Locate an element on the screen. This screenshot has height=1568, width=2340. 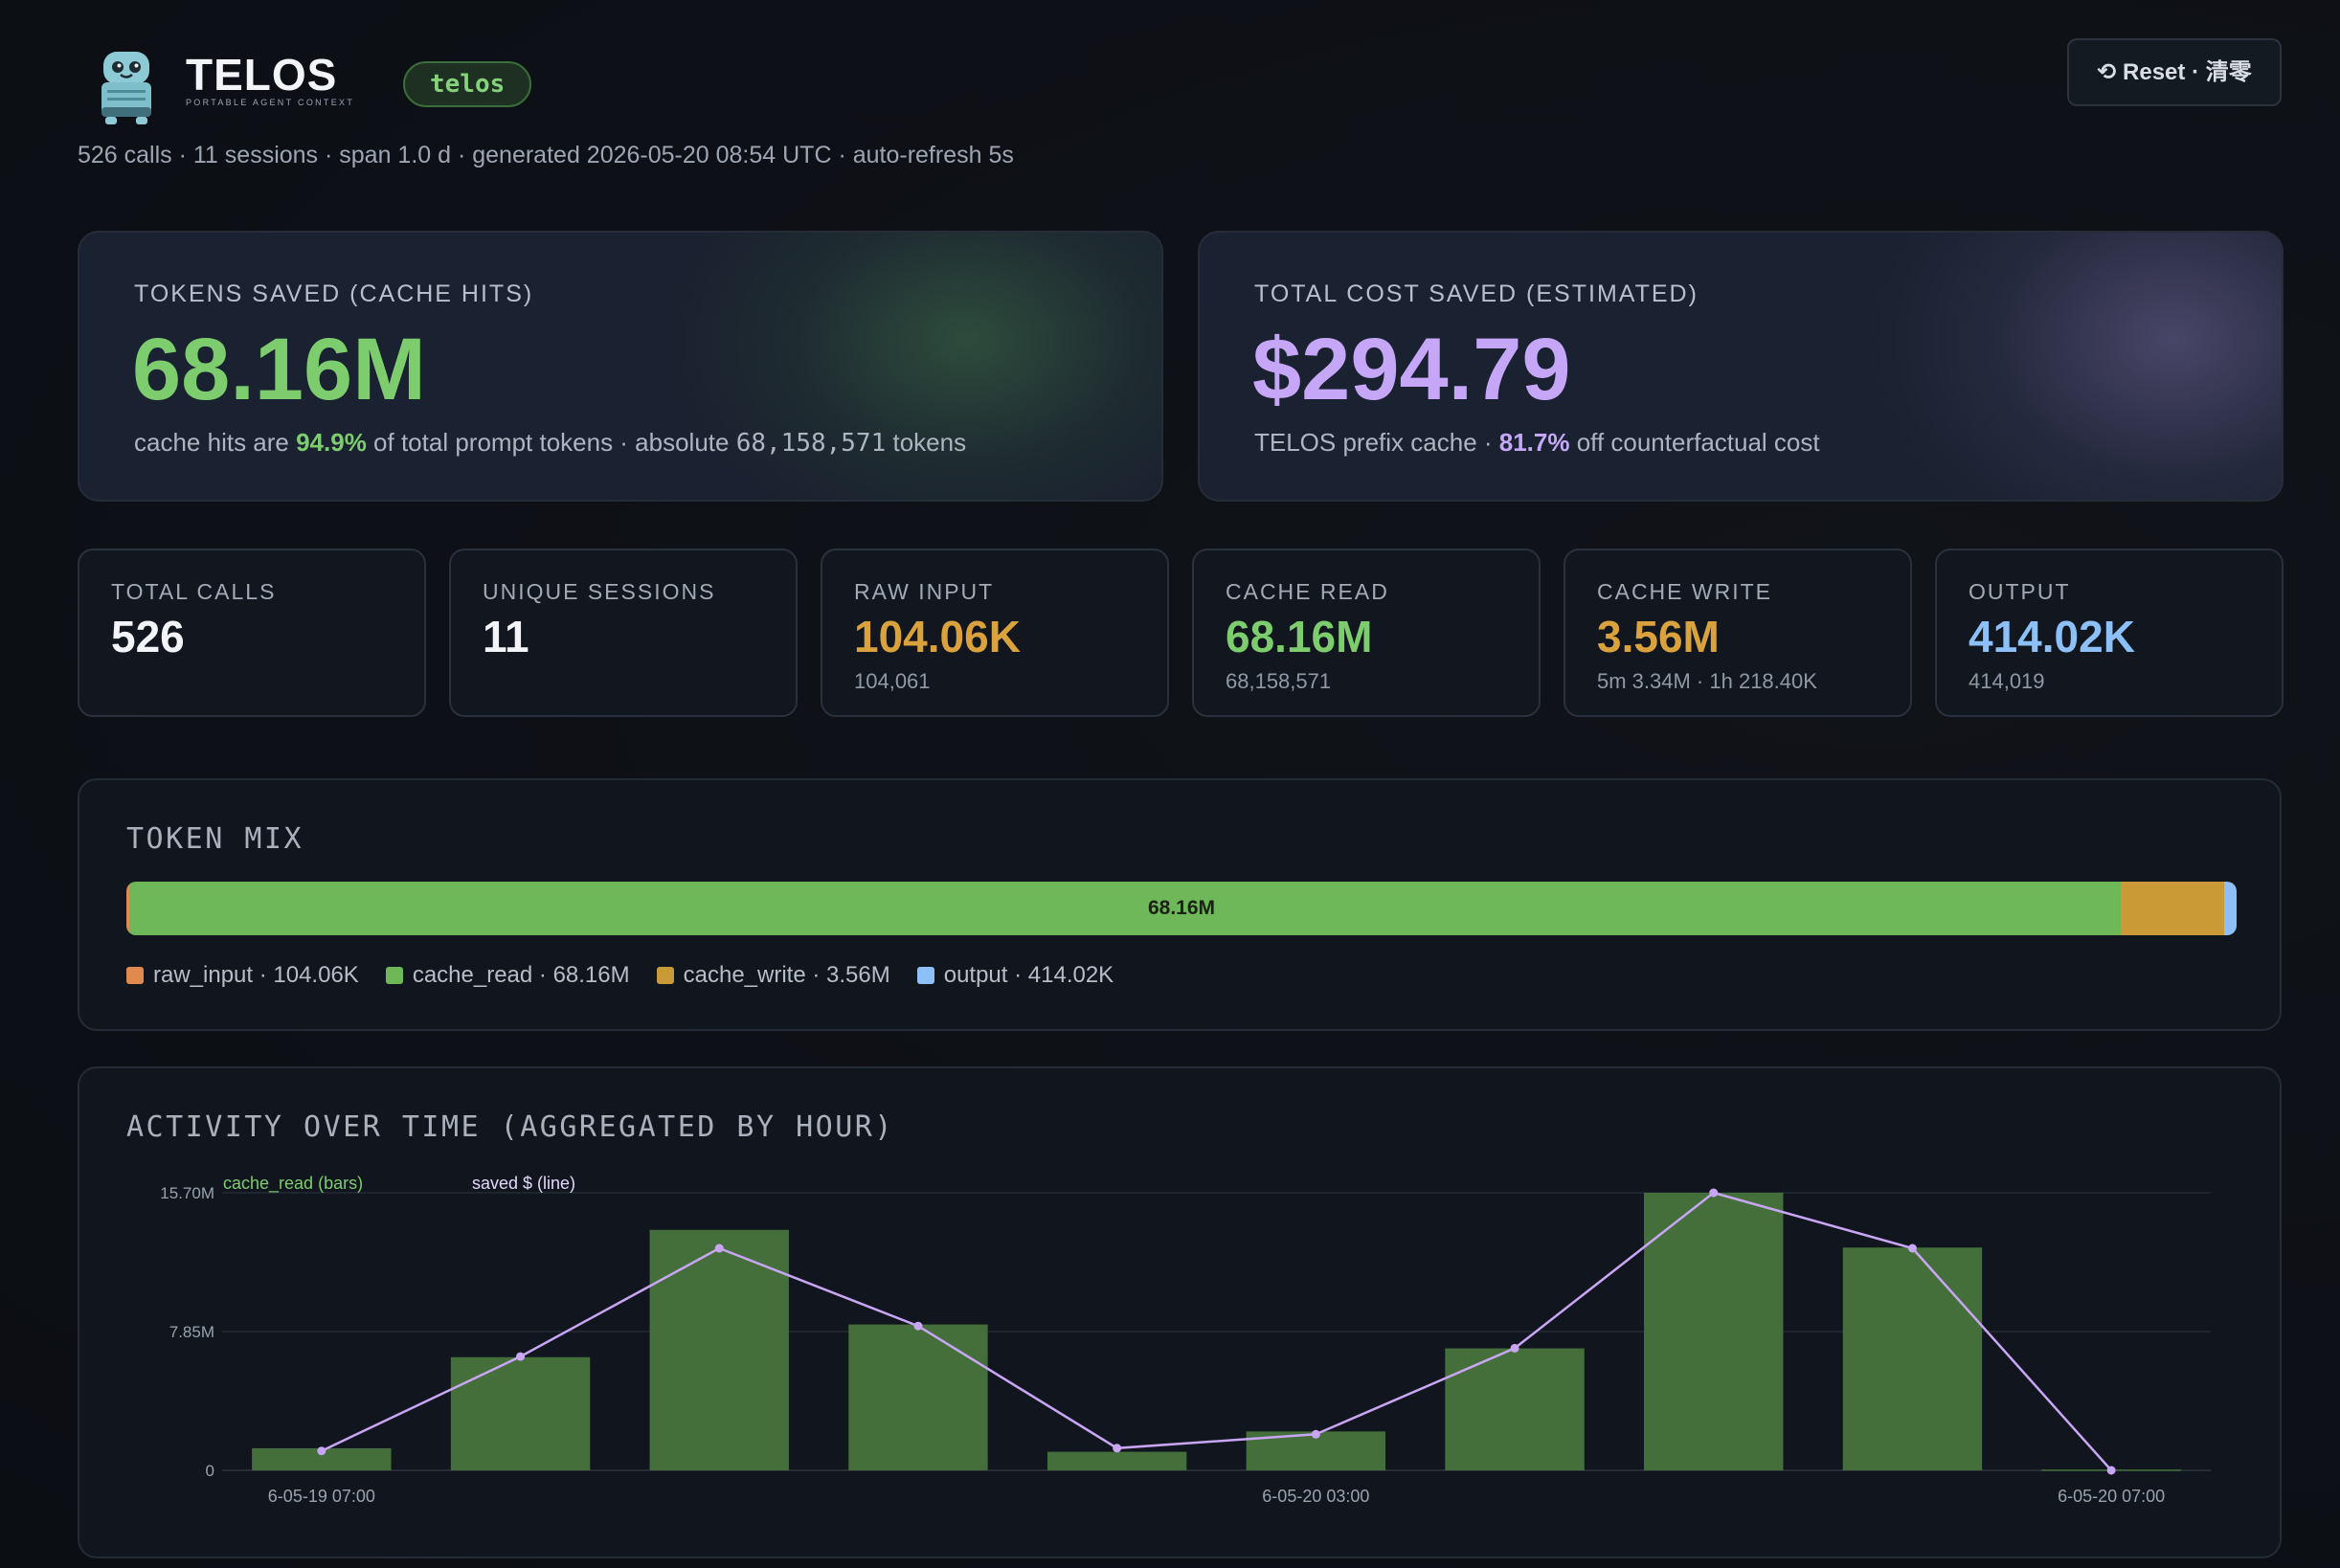
tokens-sub-middle: of total prompt tokens · absolute is located at coordinates (551, 443).